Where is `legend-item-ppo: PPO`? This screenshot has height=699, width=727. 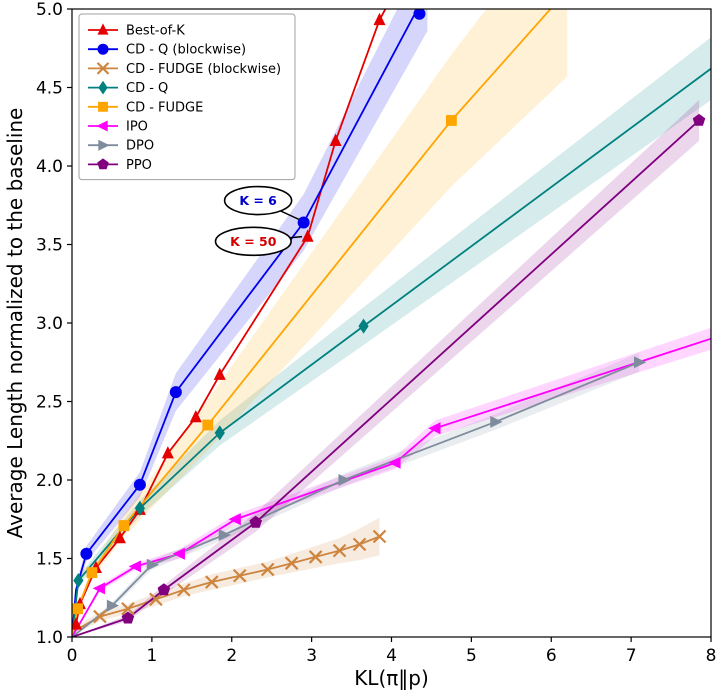
legend-item-ppo: PPO is located at coordinates (120, 165).